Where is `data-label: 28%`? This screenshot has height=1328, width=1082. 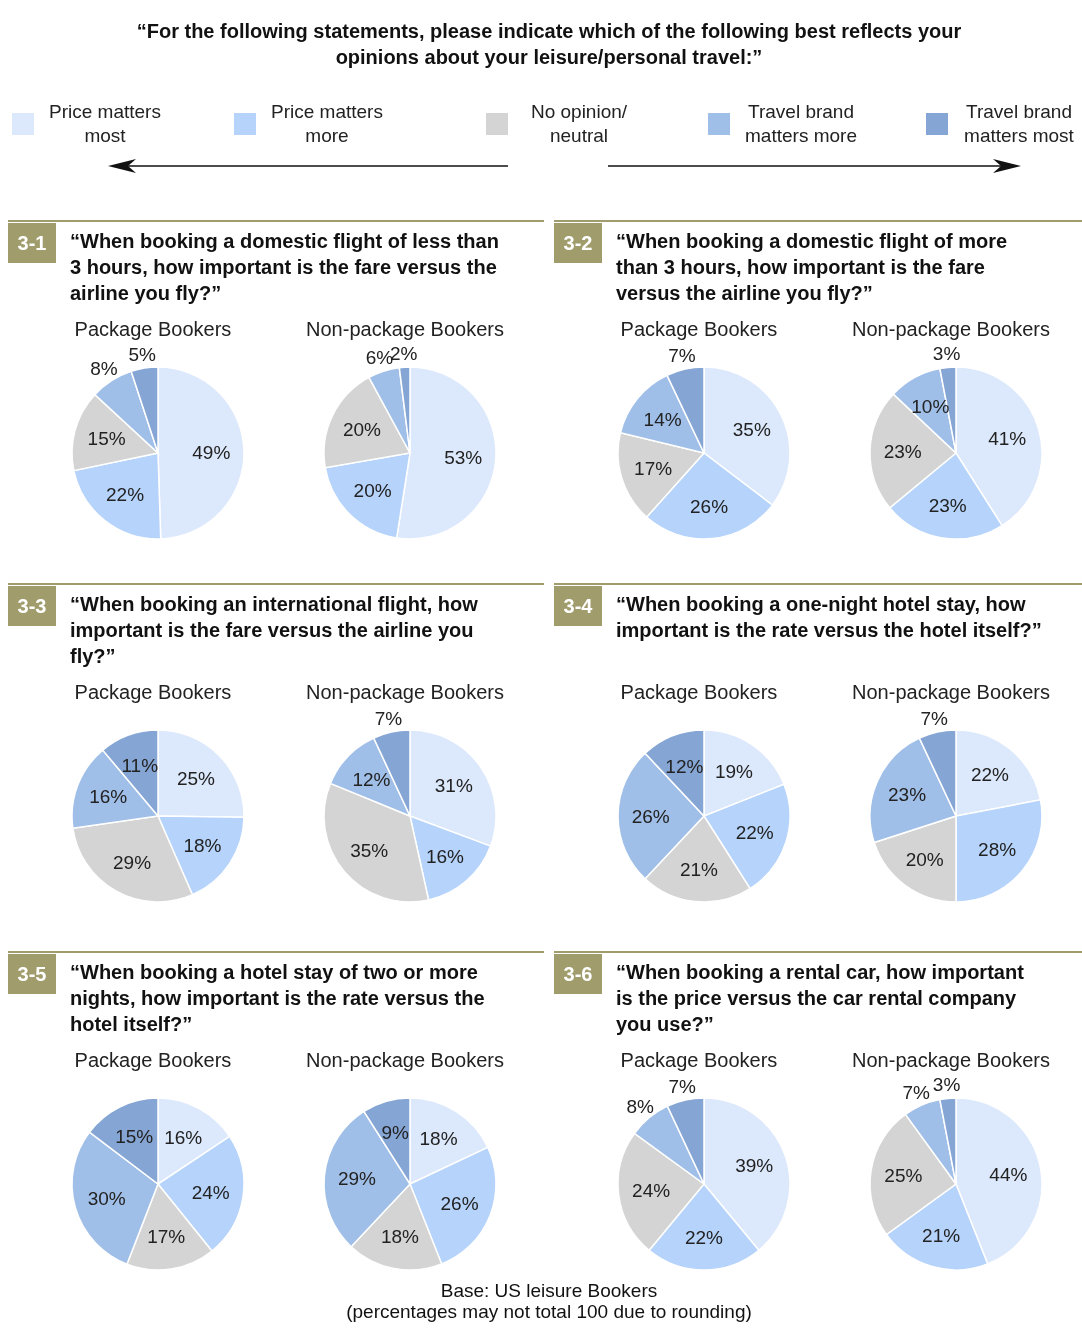
data-label: 28% is located at coordinates (997, 850).